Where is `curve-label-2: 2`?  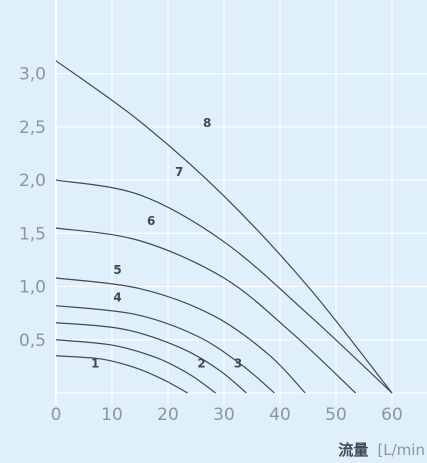 curve-label-2: 2 is located at coordinates (201, 364).